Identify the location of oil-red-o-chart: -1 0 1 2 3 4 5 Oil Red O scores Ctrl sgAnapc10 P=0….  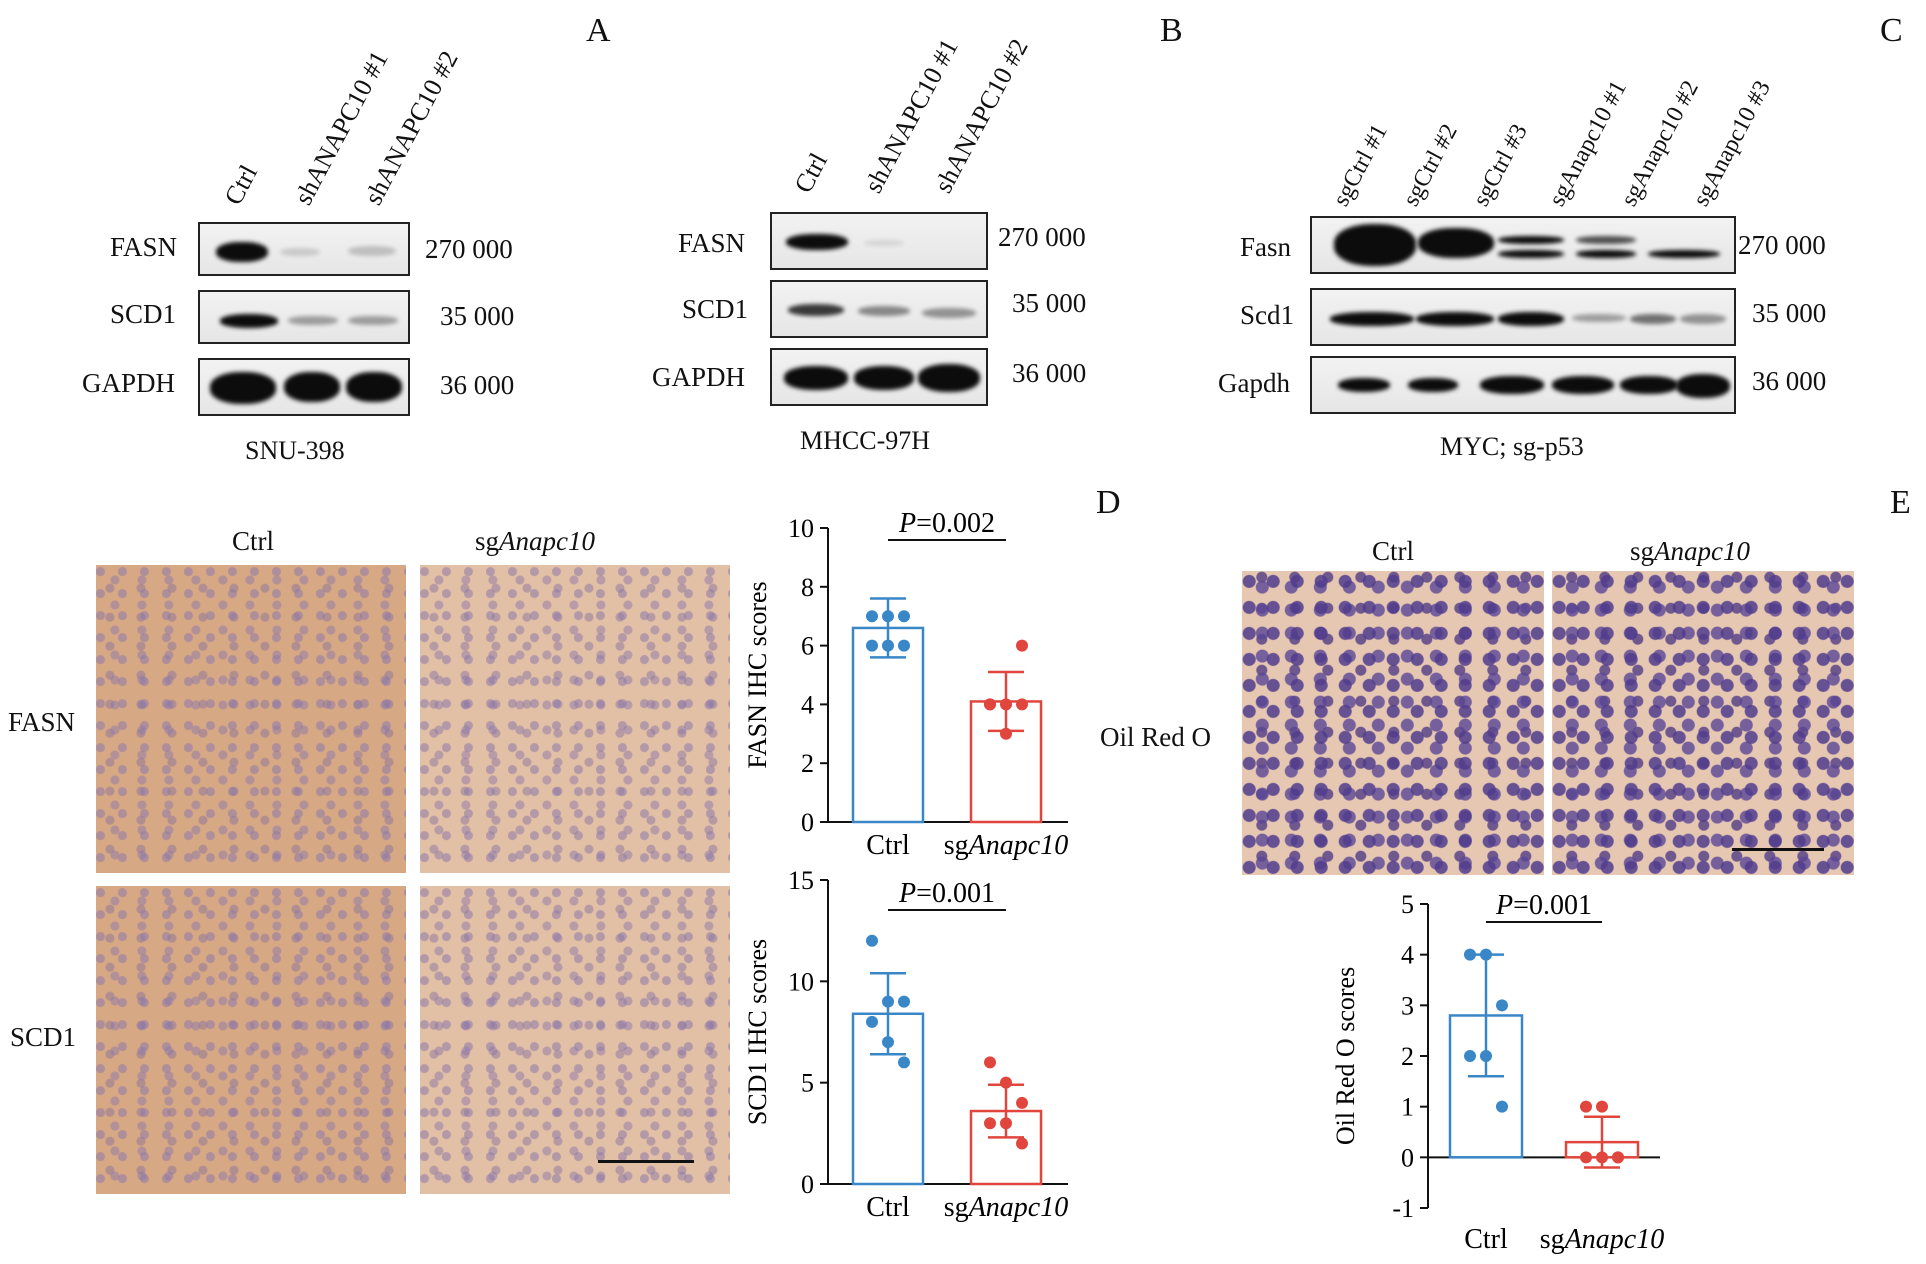
(1497, 1072).